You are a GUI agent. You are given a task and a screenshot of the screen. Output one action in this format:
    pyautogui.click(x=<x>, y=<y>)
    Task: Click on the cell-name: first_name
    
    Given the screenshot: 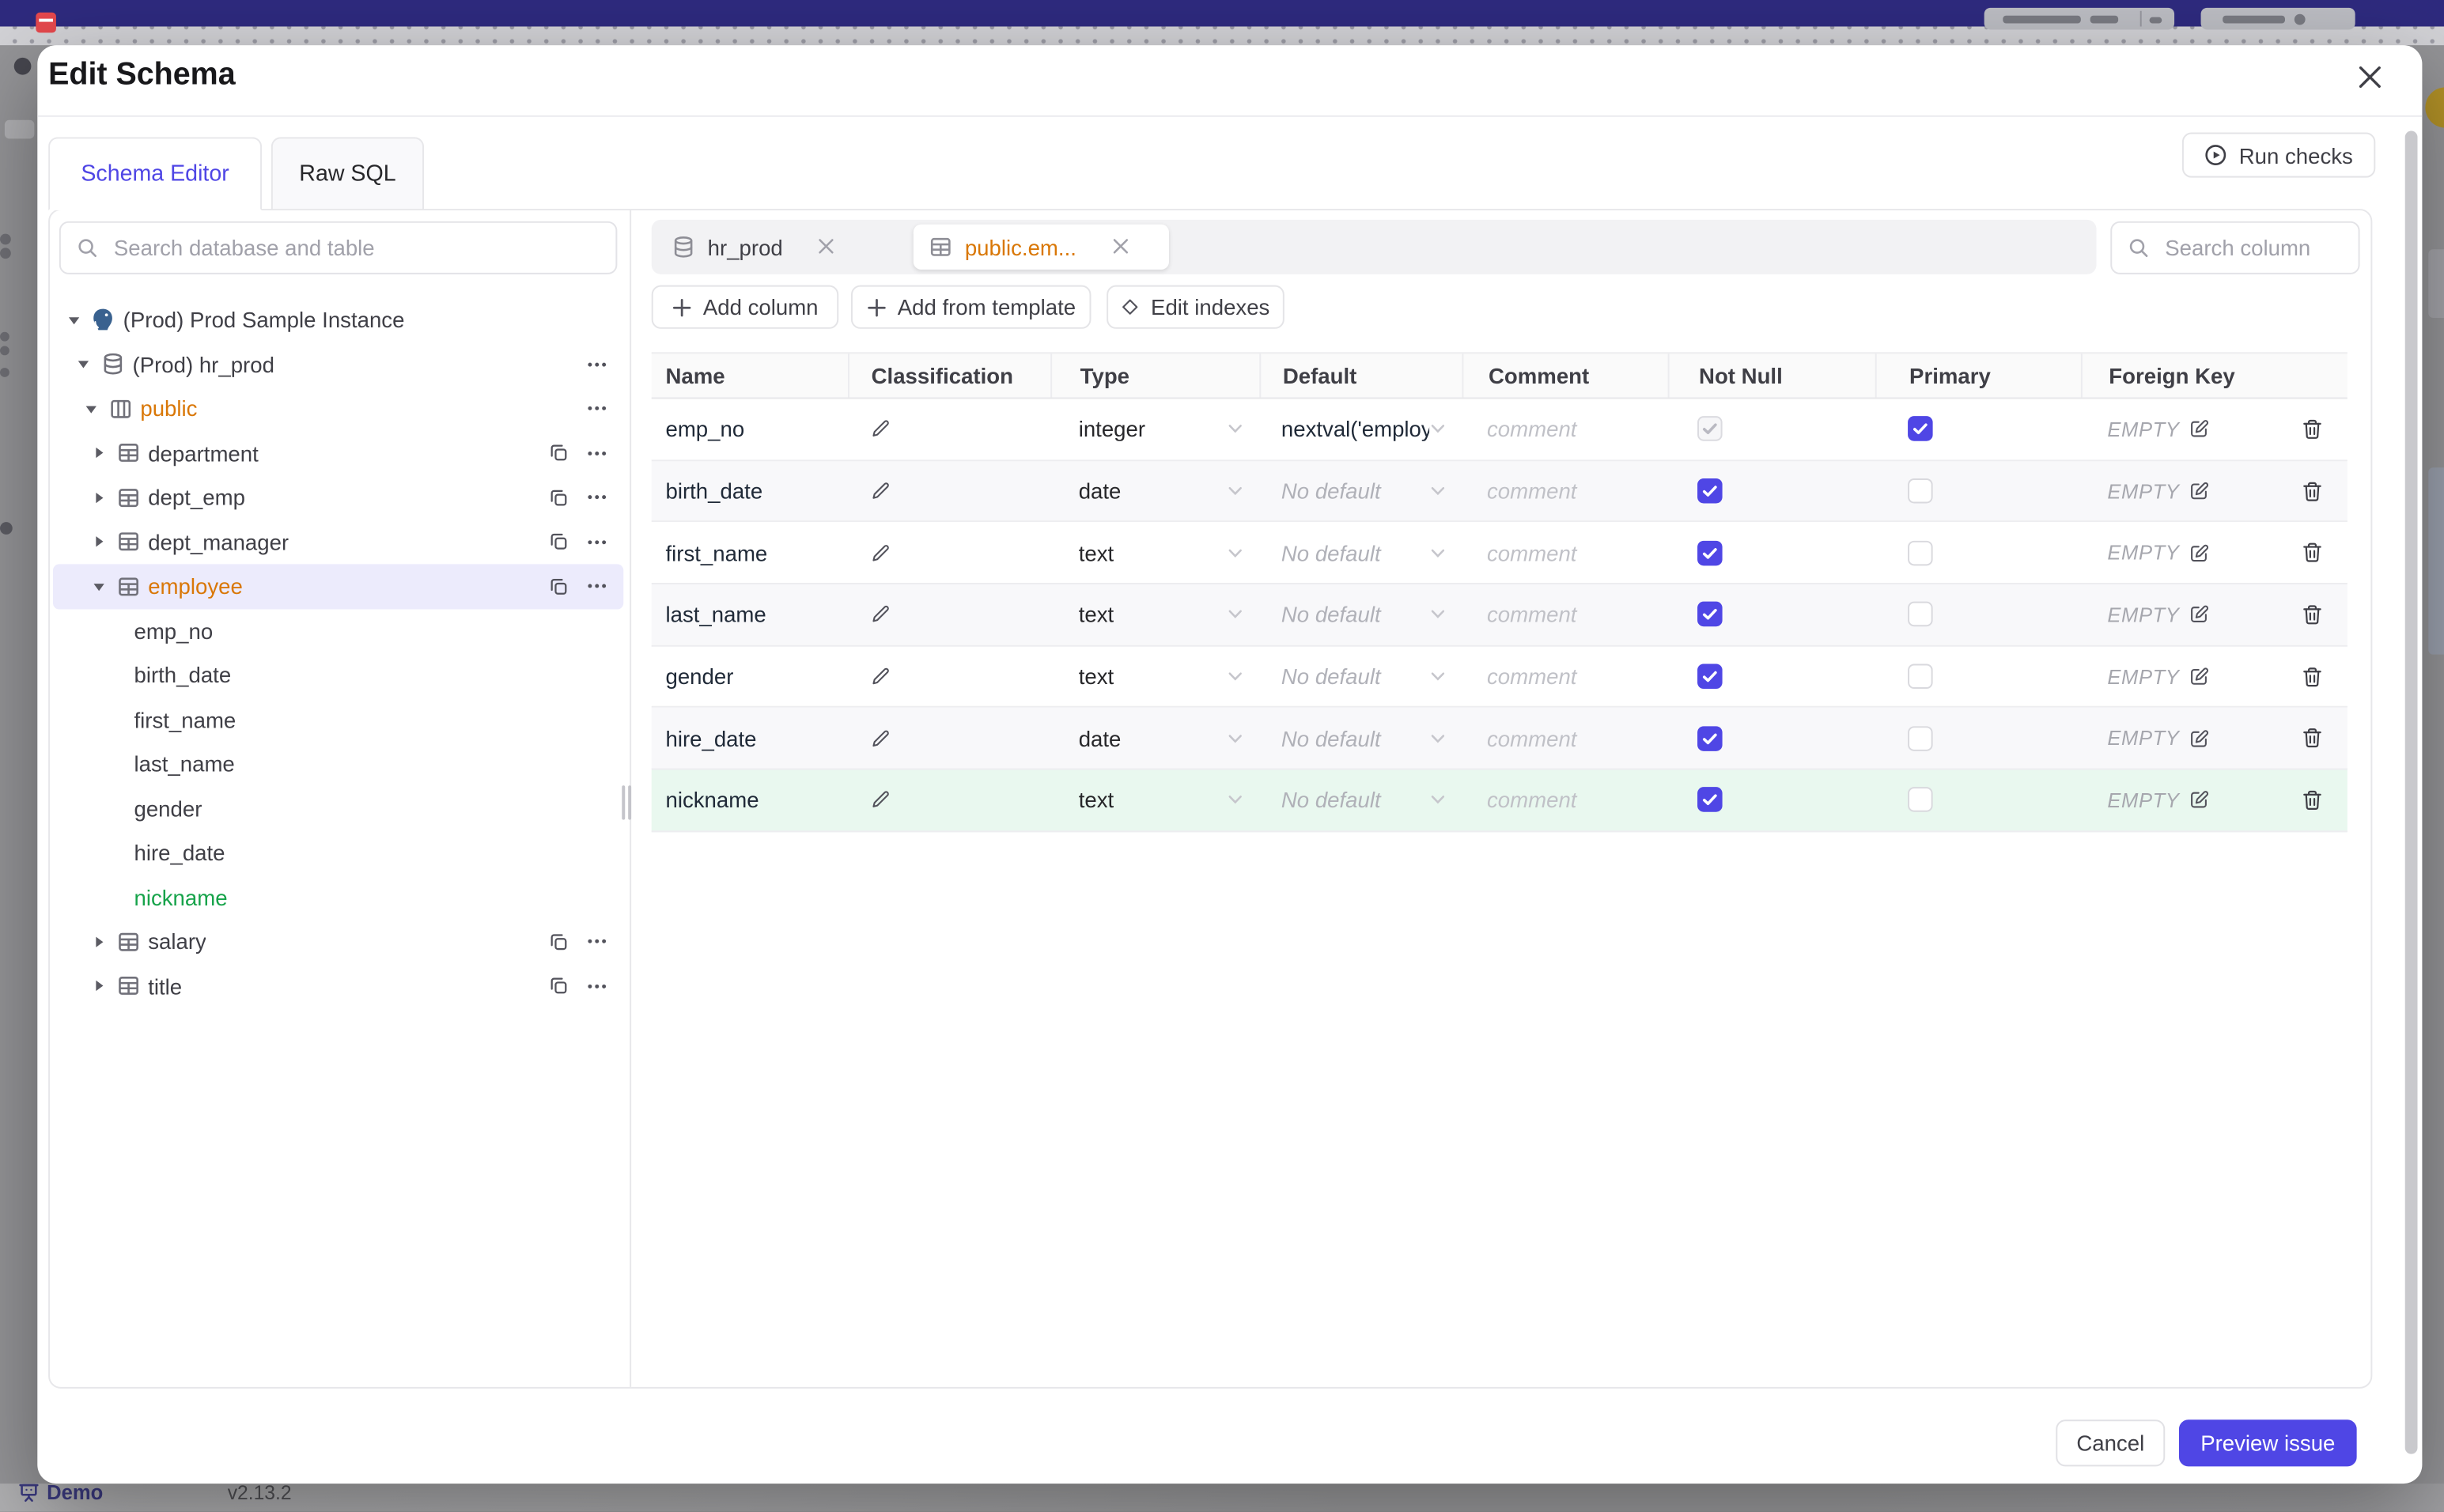 What is the action you would take?
    pyautogui.click(x=716, y=552)
    